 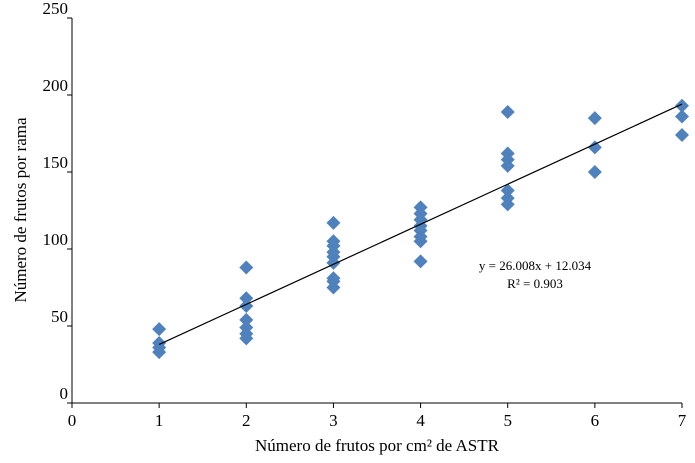 What do you see at coordinates (56, 9) in the screenshot?
I see `y-tick-label: 250` at bounding box center [56, 9].